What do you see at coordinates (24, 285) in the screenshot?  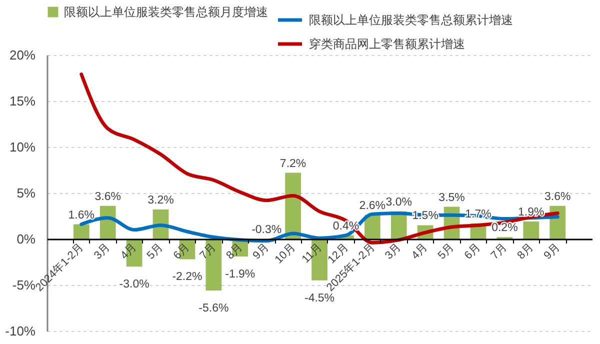 I see `y-tick-label: -5%` at bounding box center [24, 285].